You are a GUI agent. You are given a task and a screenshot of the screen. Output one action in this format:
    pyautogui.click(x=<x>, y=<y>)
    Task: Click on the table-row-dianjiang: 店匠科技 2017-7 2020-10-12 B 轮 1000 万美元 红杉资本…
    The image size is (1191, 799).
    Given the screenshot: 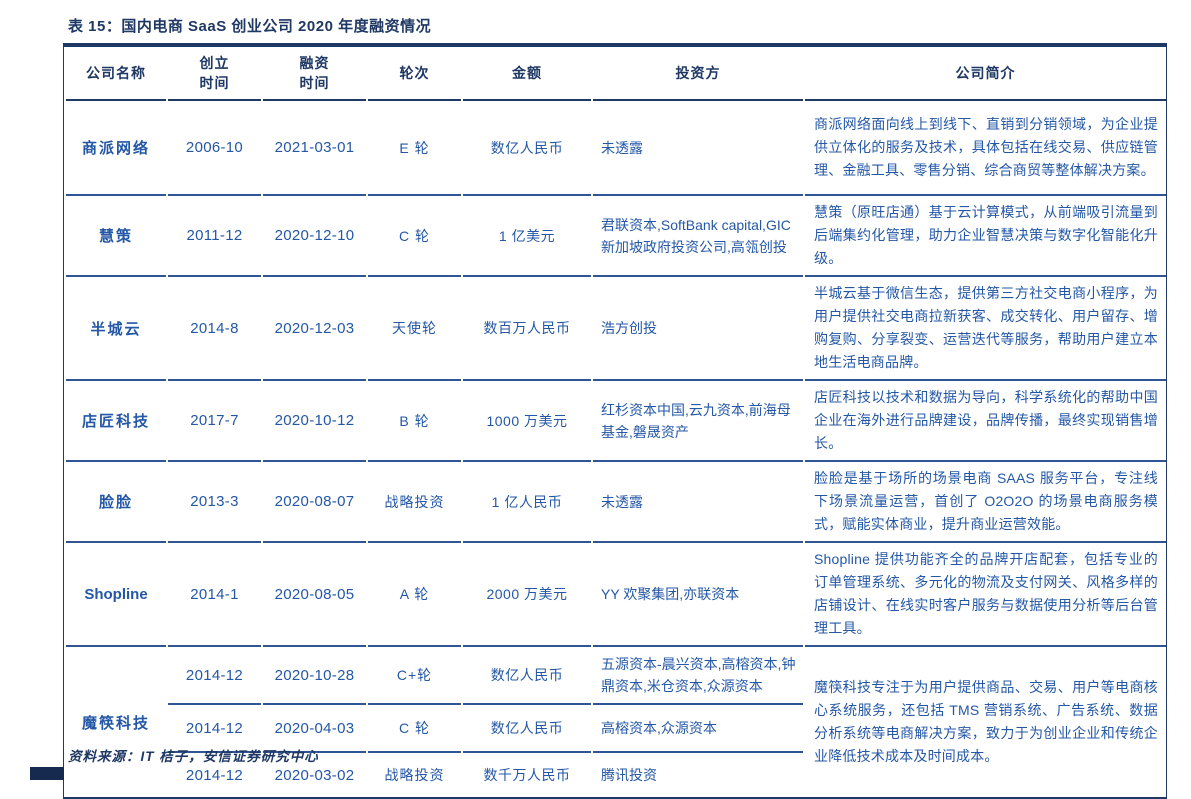 What is the action you would take?
    pyautogui.click(x=616, y=421)
    